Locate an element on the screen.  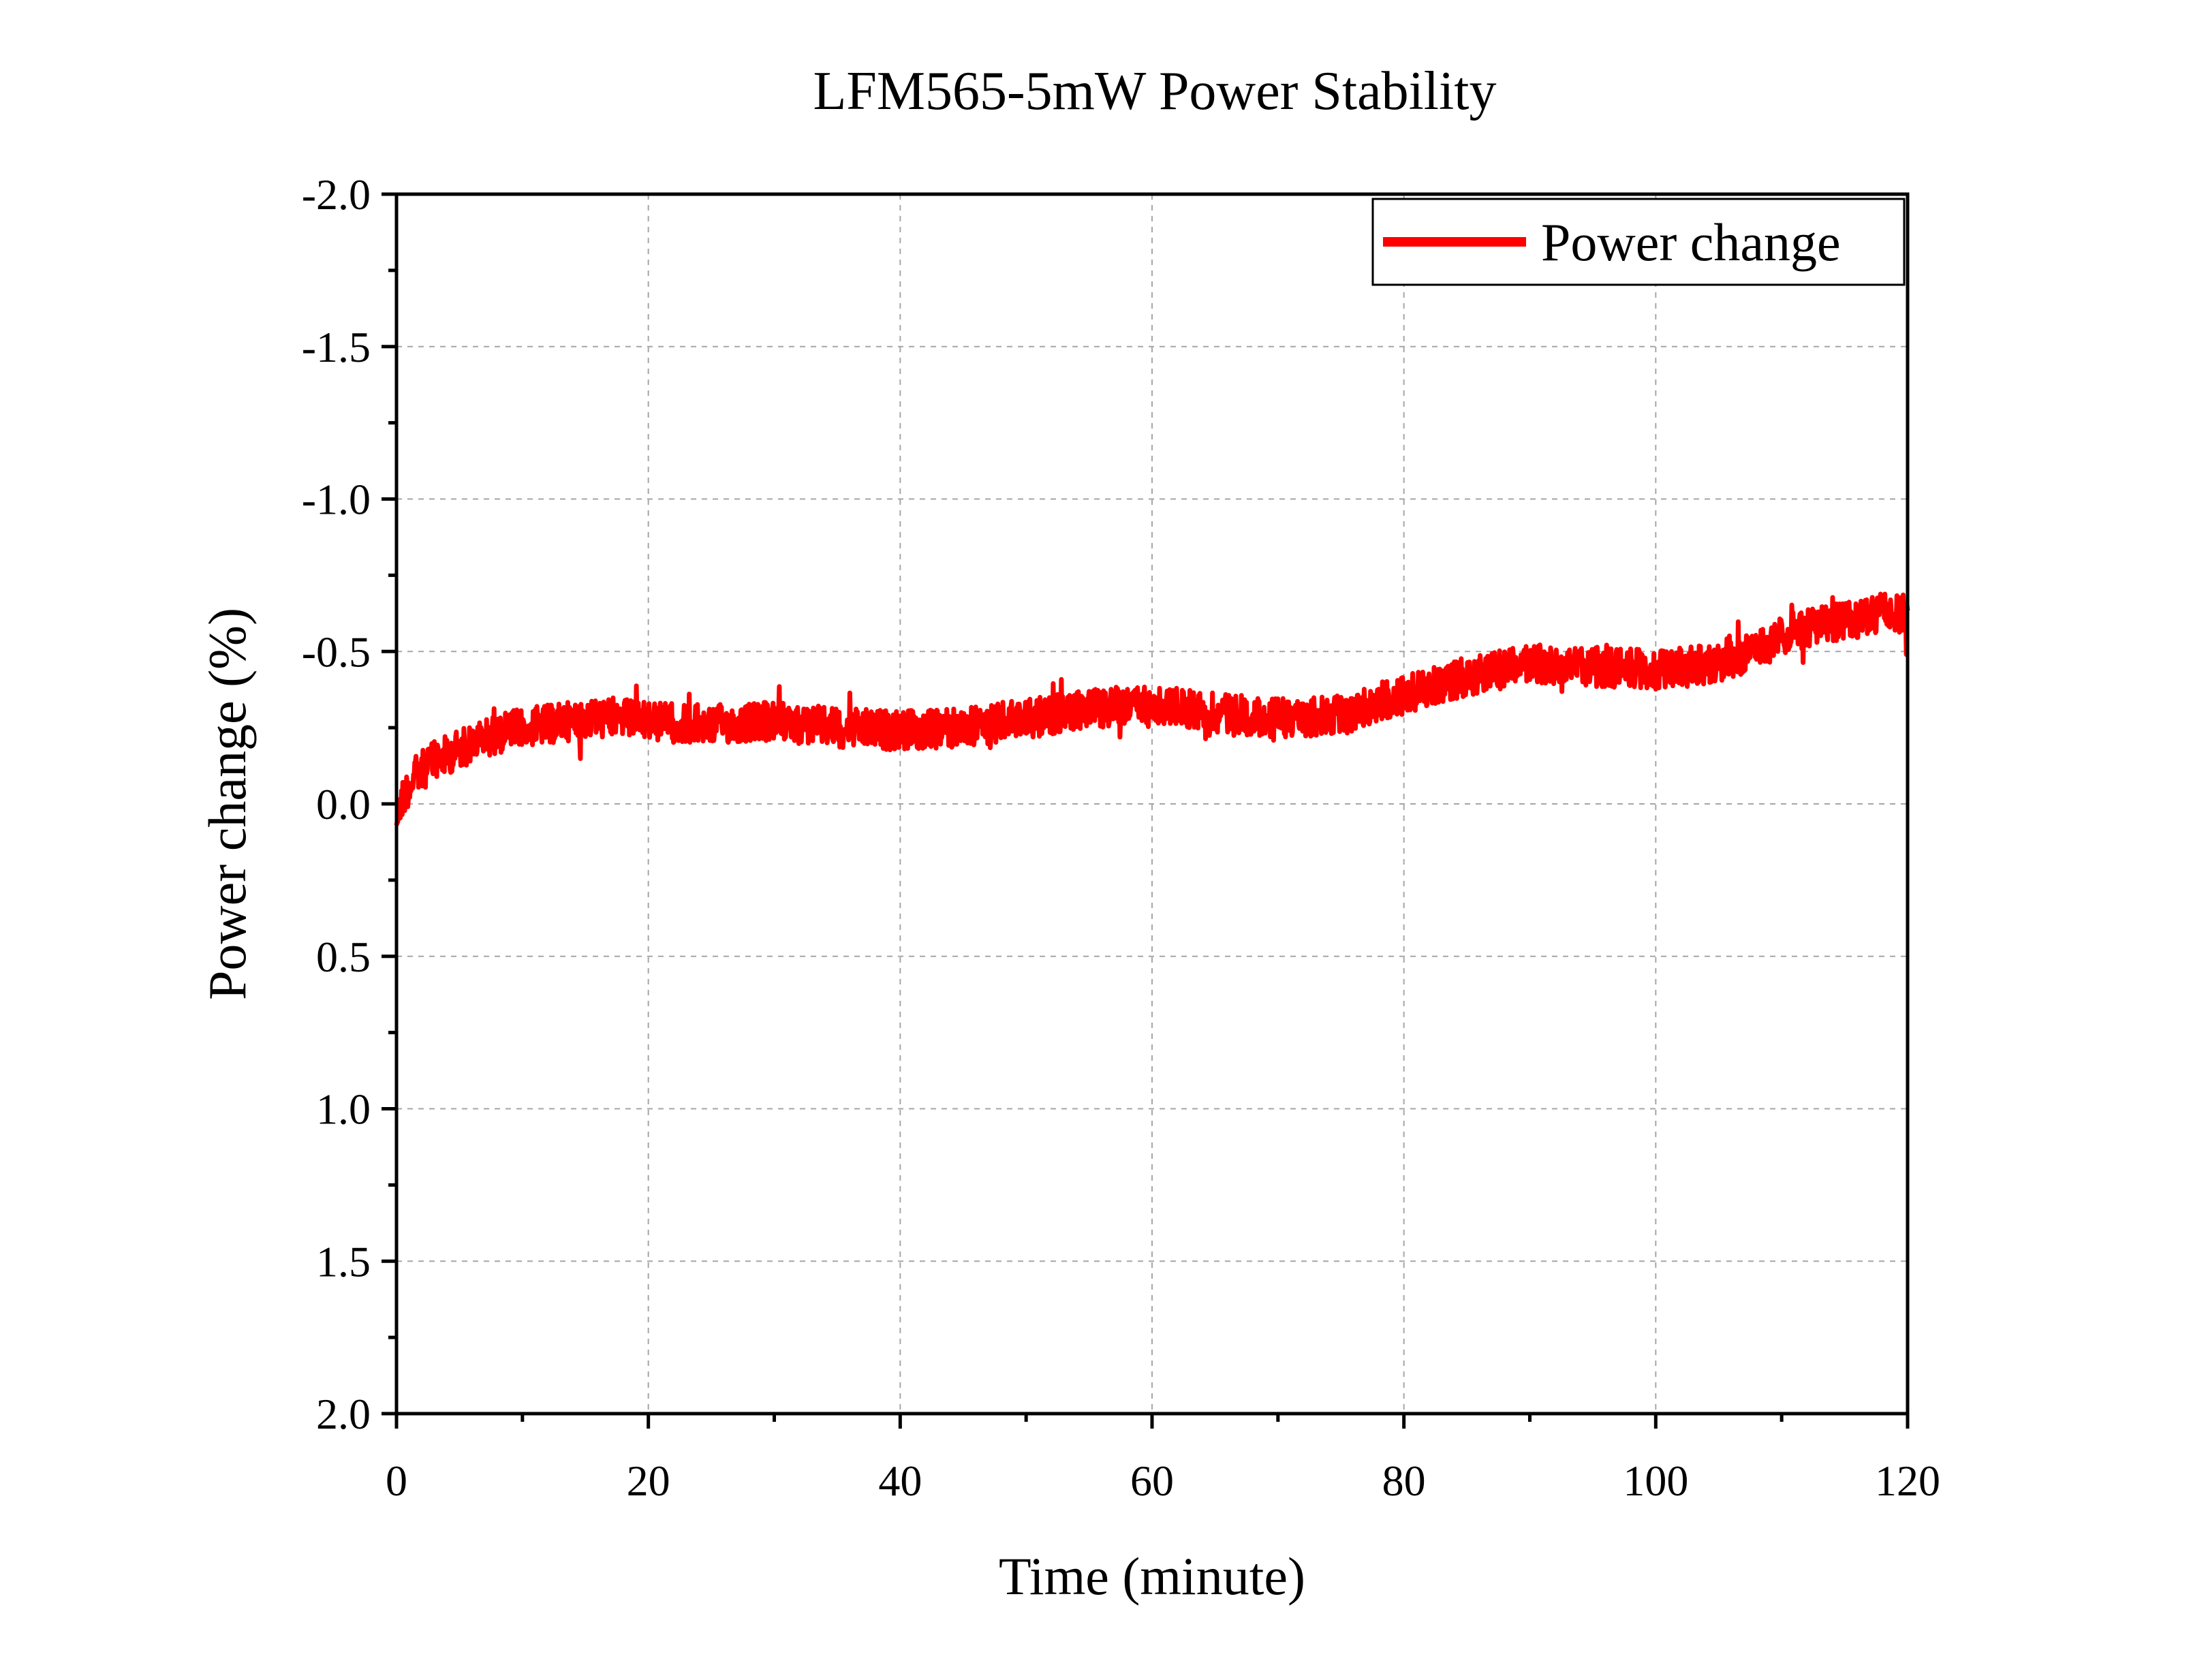
series-layer is located at coordinates (1152, 708).